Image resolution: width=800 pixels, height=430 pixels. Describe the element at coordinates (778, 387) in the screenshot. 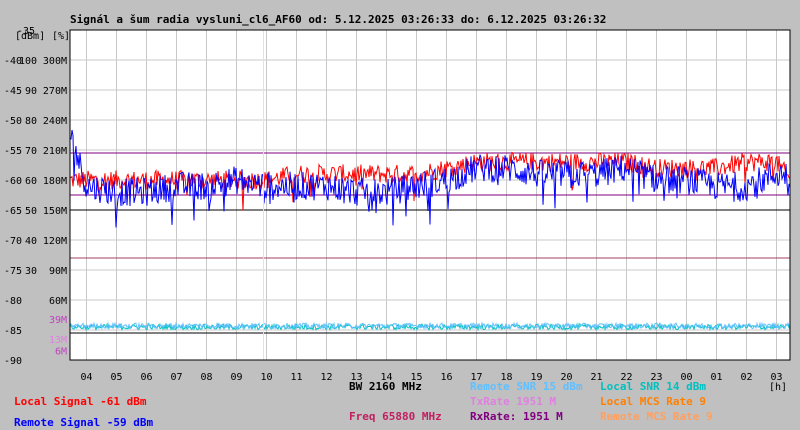

I see `x-unit-label: [h]` at that location.